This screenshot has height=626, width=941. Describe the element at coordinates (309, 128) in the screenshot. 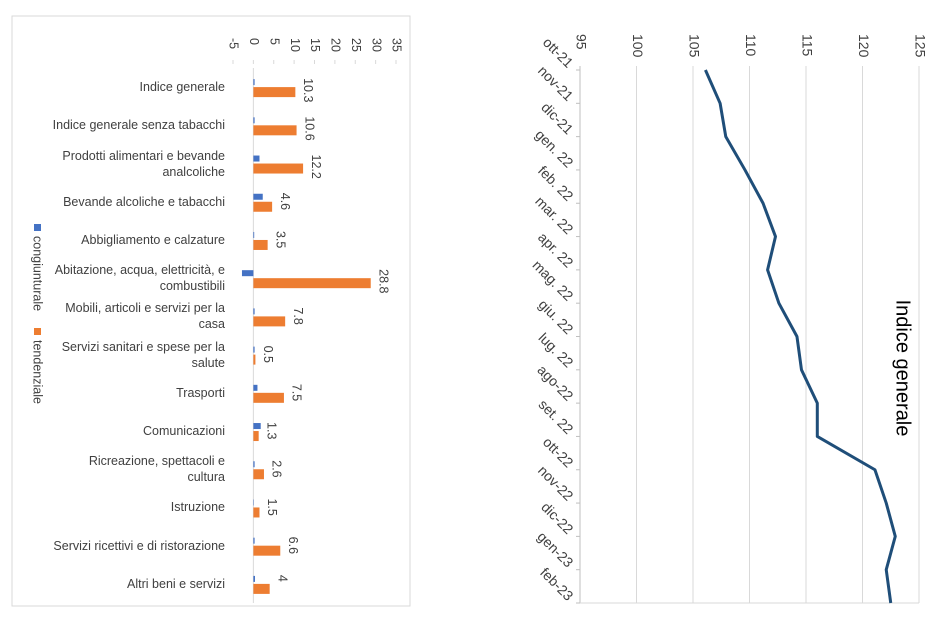

I see `data-label: 10.6` at that location.